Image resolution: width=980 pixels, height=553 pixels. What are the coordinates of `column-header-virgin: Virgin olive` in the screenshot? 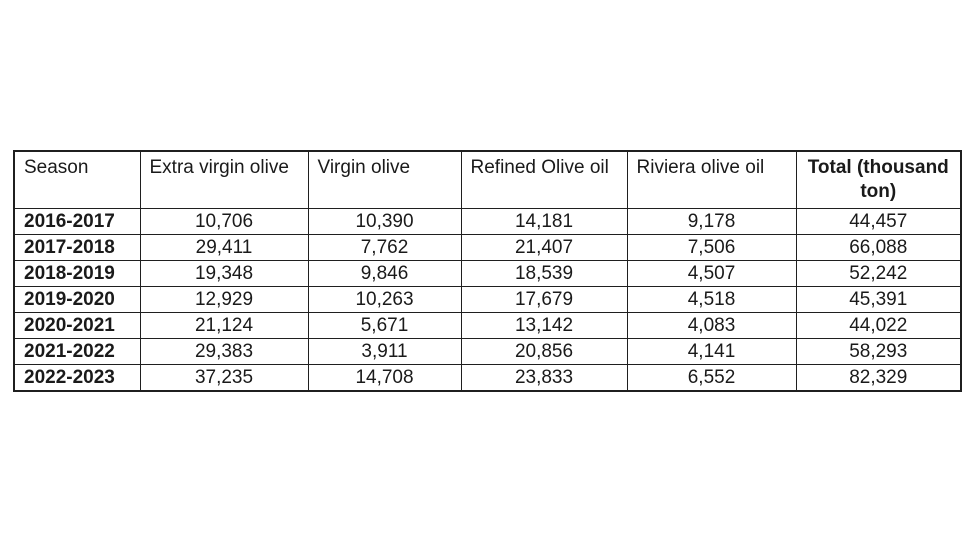 It's located at (384, 179).